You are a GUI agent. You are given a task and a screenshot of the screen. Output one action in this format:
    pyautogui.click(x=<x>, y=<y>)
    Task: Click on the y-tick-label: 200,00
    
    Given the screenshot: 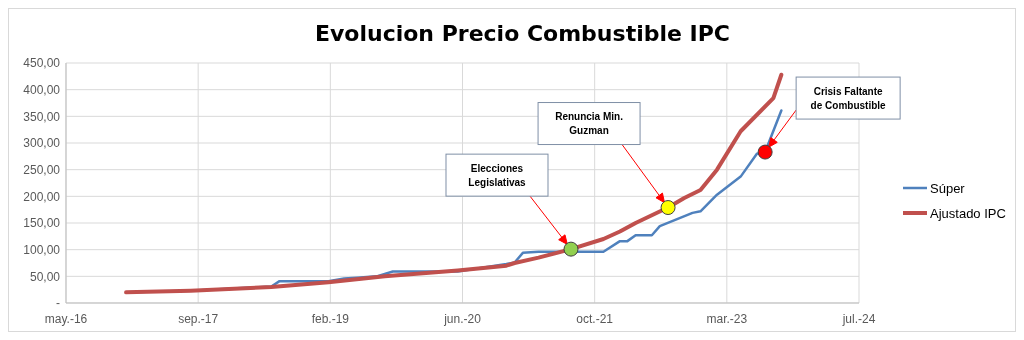 What is the action you would take?
    pyautogui.click(x=42, y=196)
    